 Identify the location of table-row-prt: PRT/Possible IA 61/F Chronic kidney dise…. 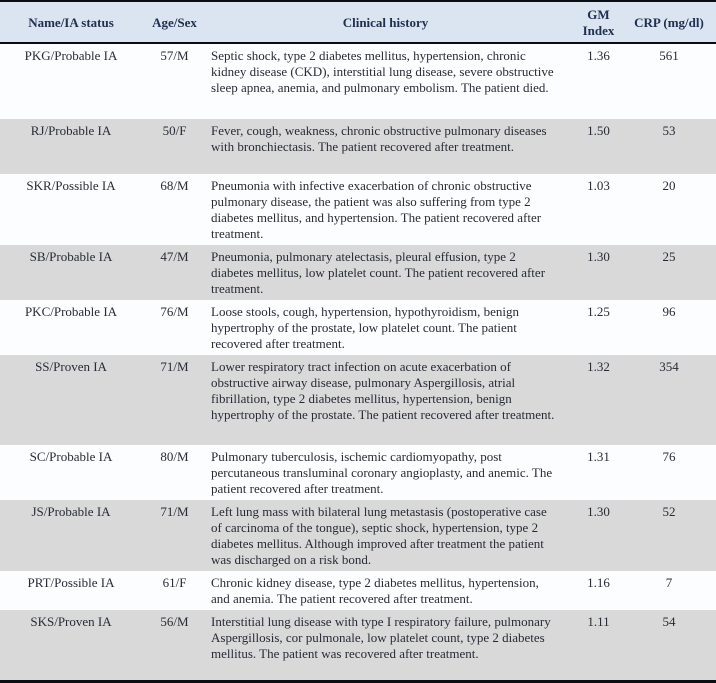
(358, 590).